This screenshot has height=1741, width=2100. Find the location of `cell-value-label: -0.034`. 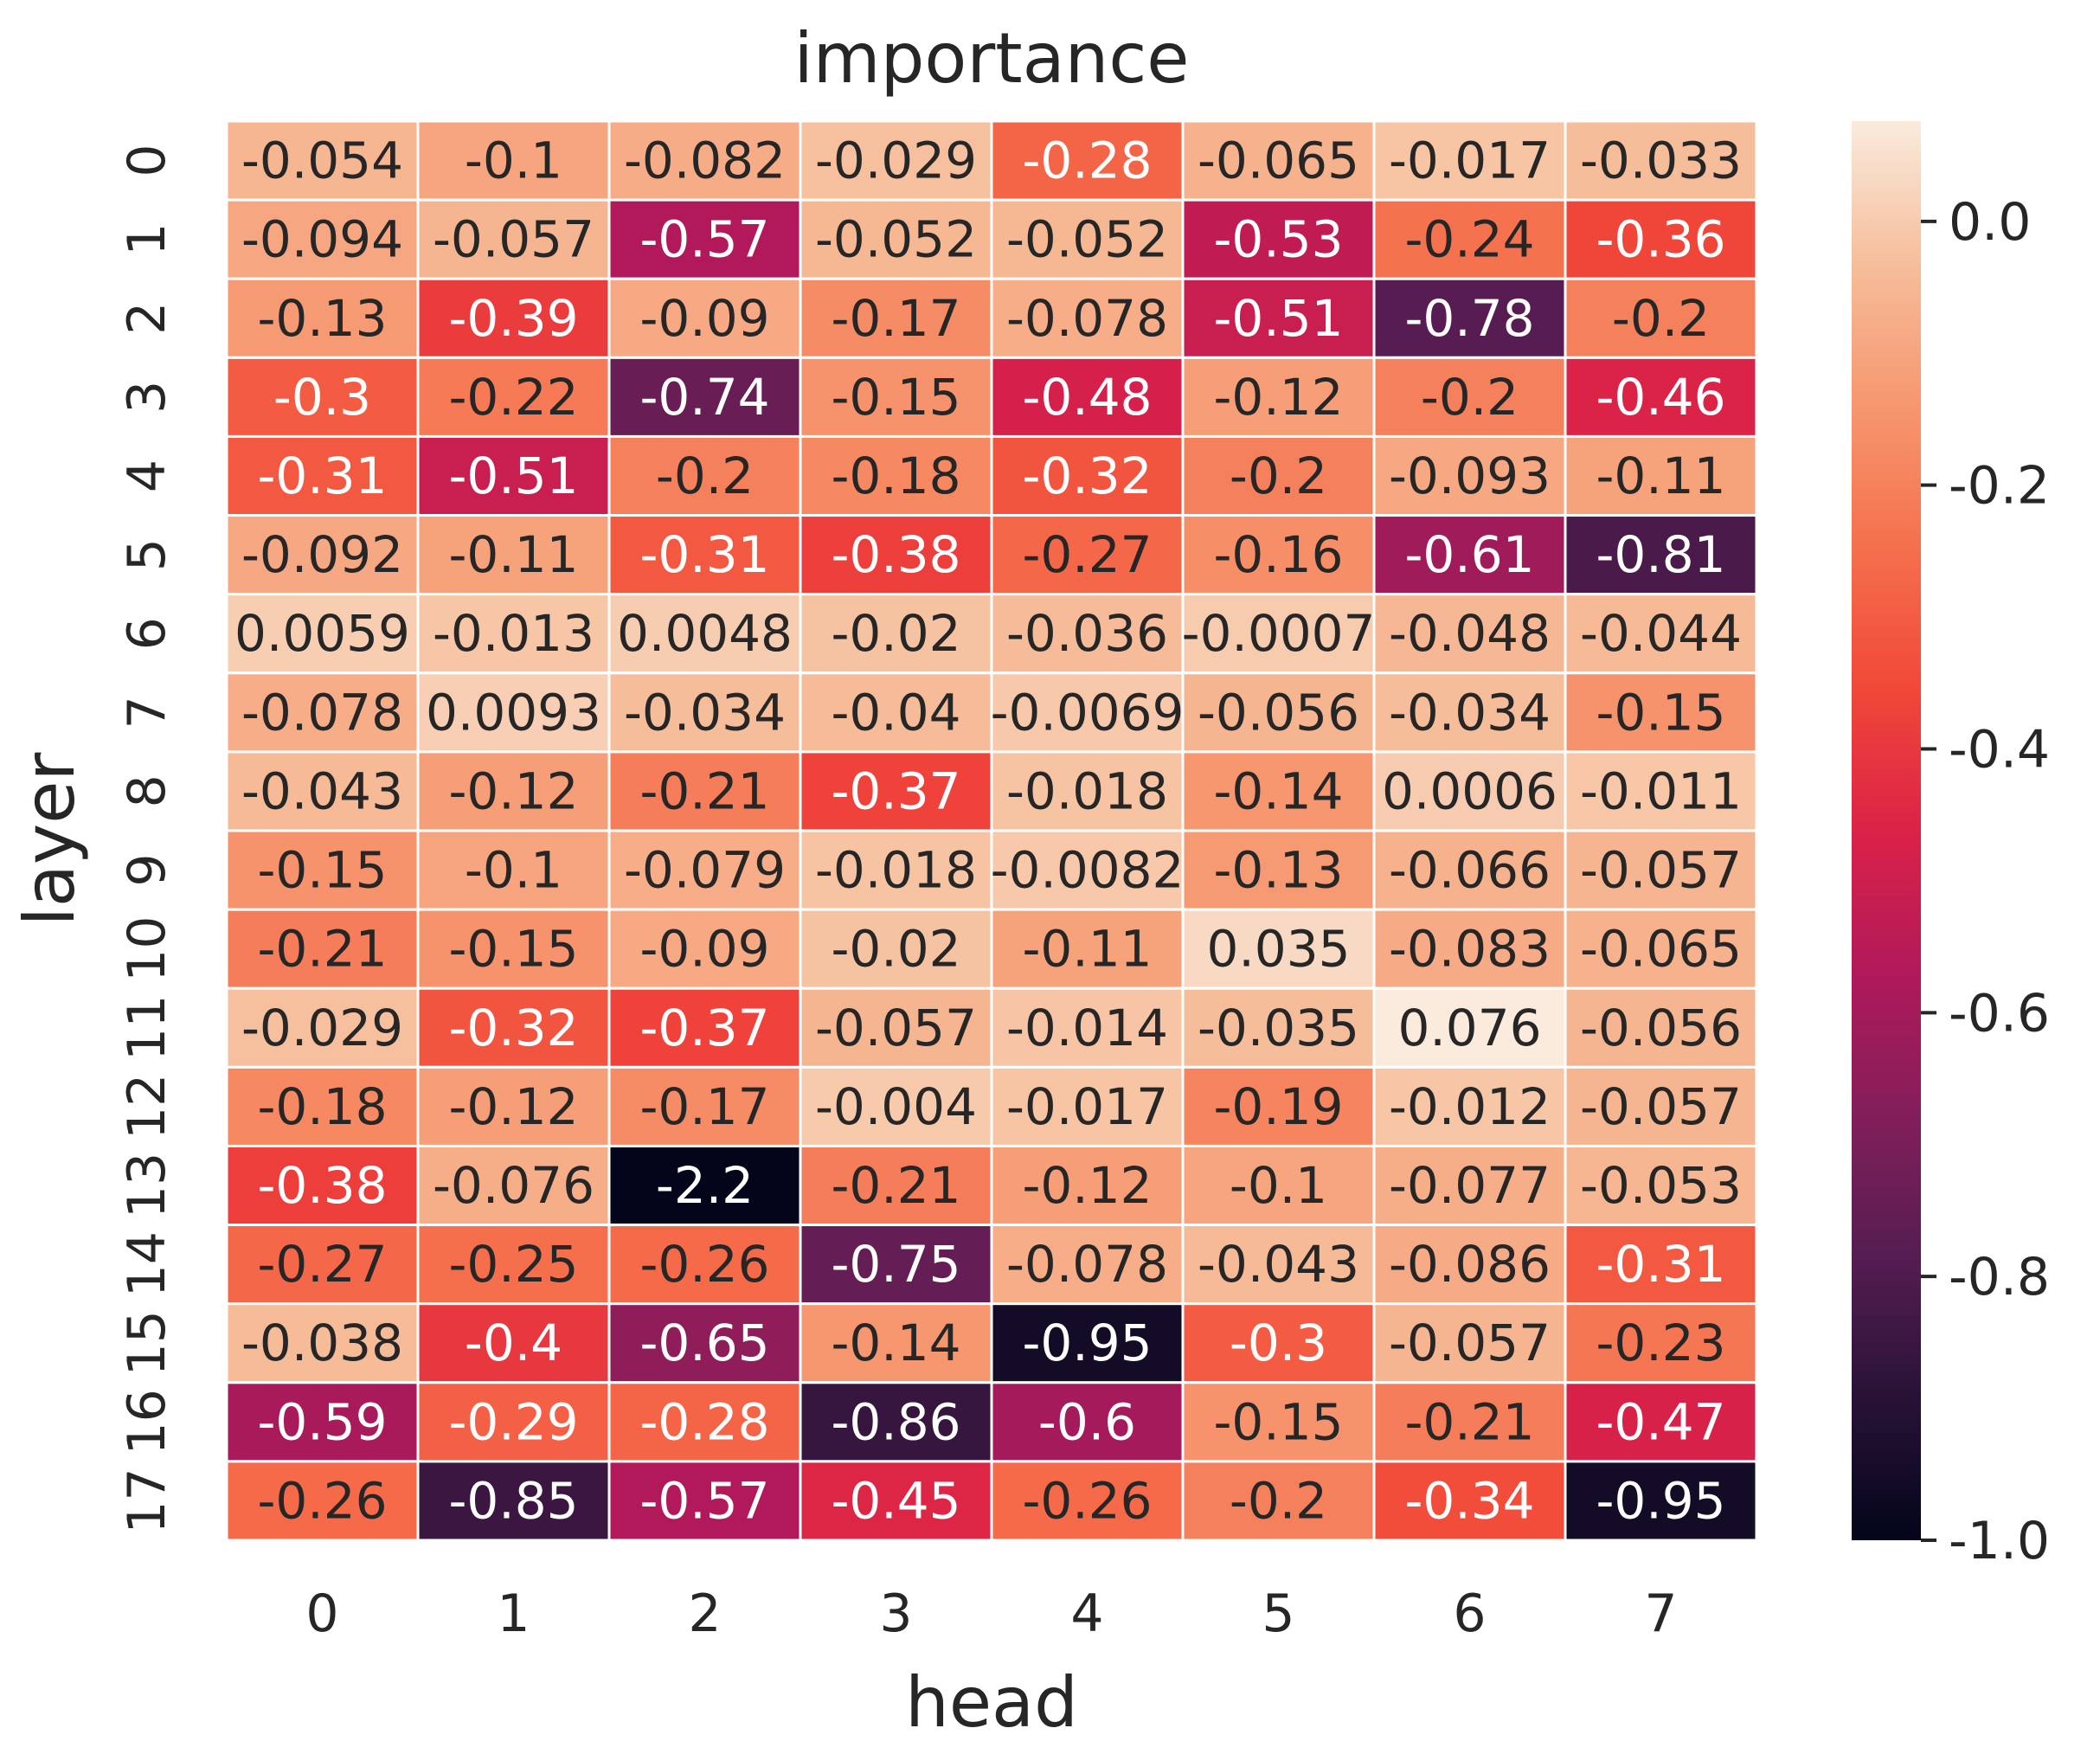

cell-value-label: -0.034 is located at coordinates (1470, 713).